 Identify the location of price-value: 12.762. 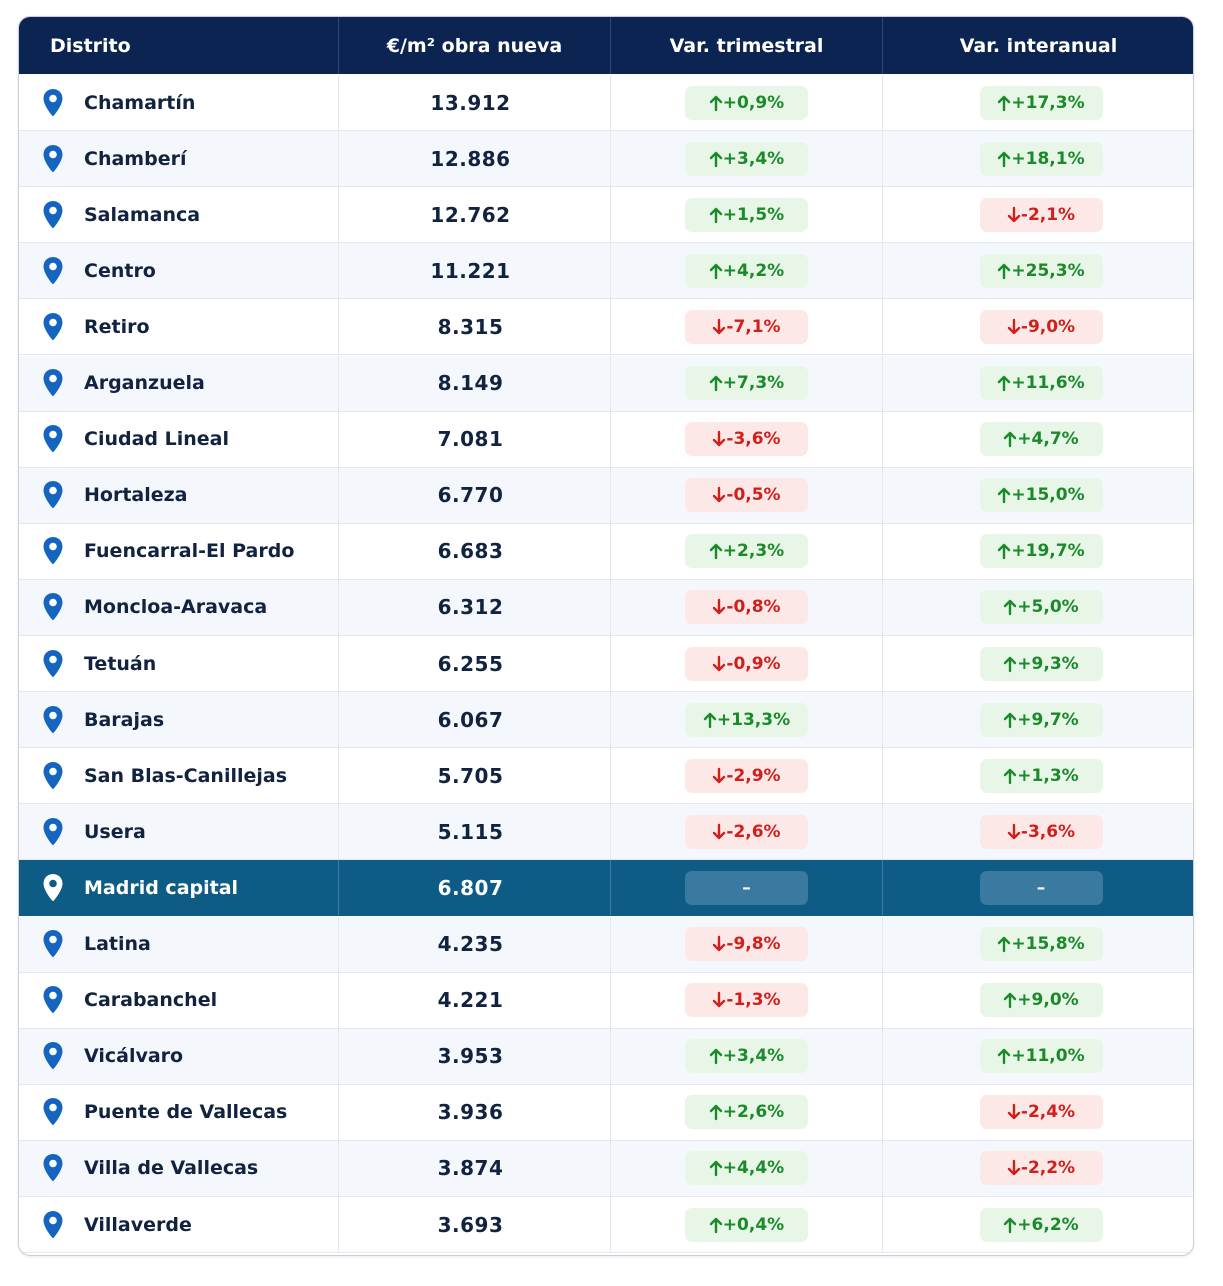
(470, 214).